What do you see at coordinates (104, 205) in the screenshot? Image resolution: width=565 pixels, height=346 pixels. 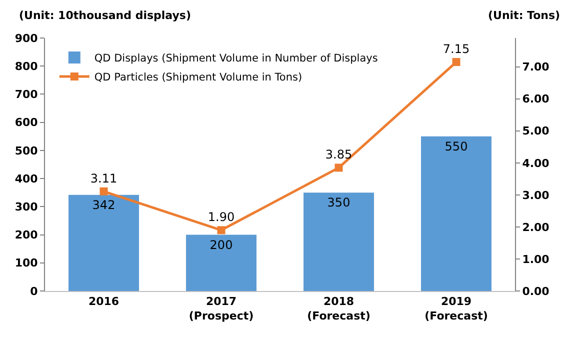 I see `data-label: 342` at bounding box center [104, 205].